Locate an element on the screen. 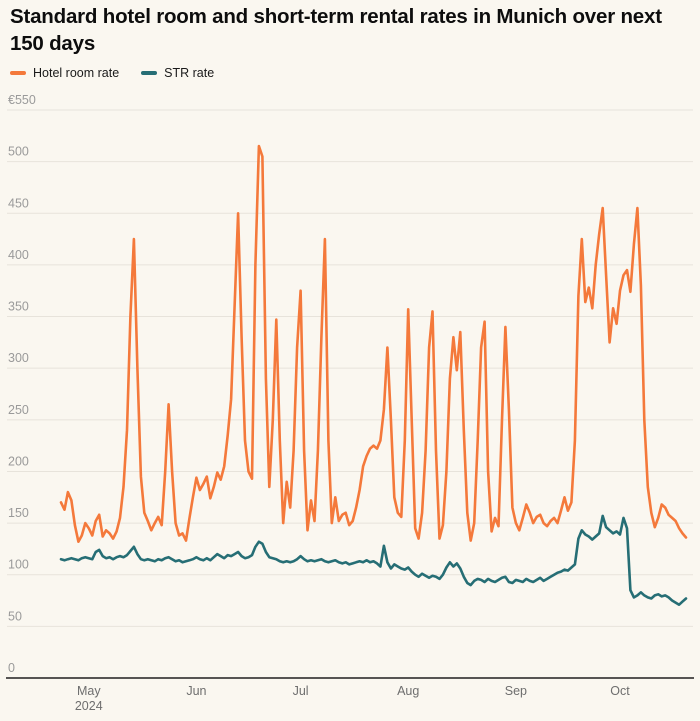 This screenshot has height=721, width=700. str-rate-swatch is located at coordinates (149, 73).